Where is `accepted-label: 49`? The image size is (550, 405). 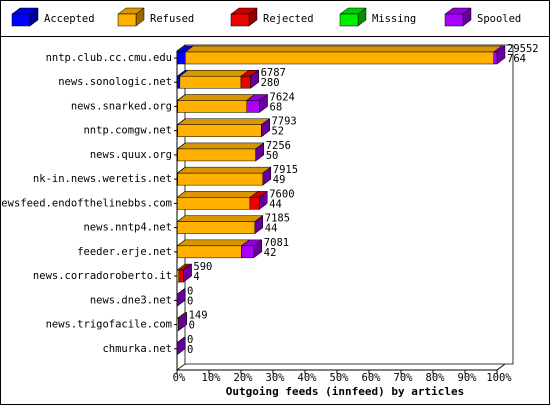
accepted-label: 49 is located at coordinates (279, 180).